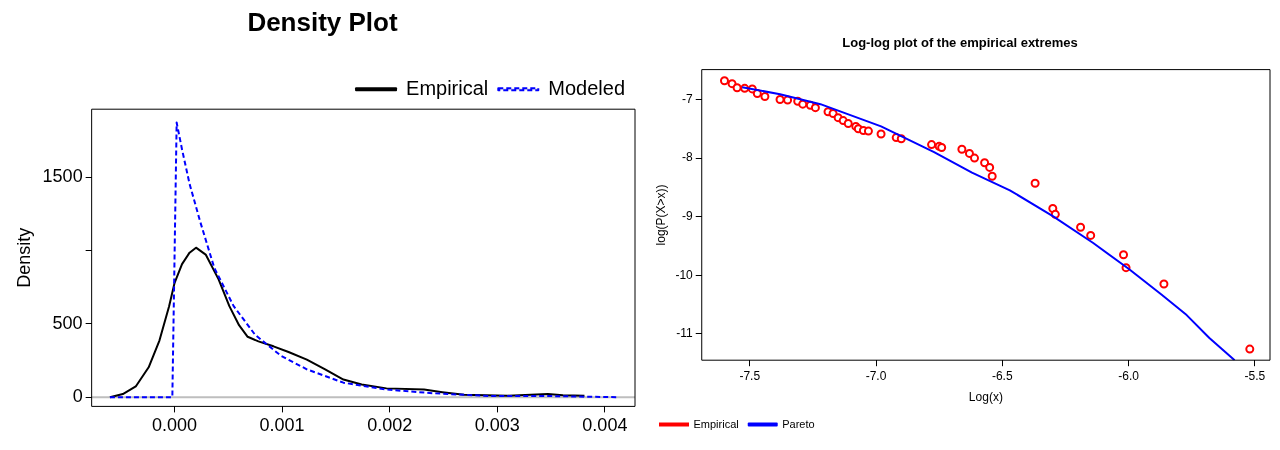  What do you see at coordinates (798, 423) in the screenshot?
I see `legend-label: Pareto` at bounding box center [798, 423].